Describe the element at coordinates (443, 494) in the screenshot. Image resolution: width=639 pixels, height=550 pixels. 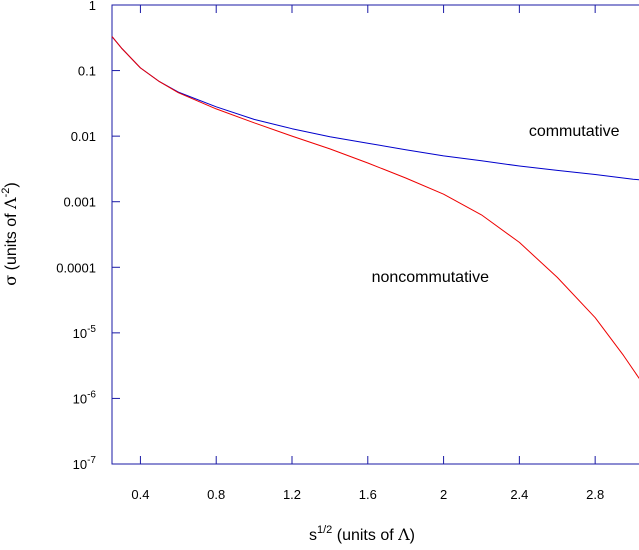
I see `x-tick-label: 2` at that location.